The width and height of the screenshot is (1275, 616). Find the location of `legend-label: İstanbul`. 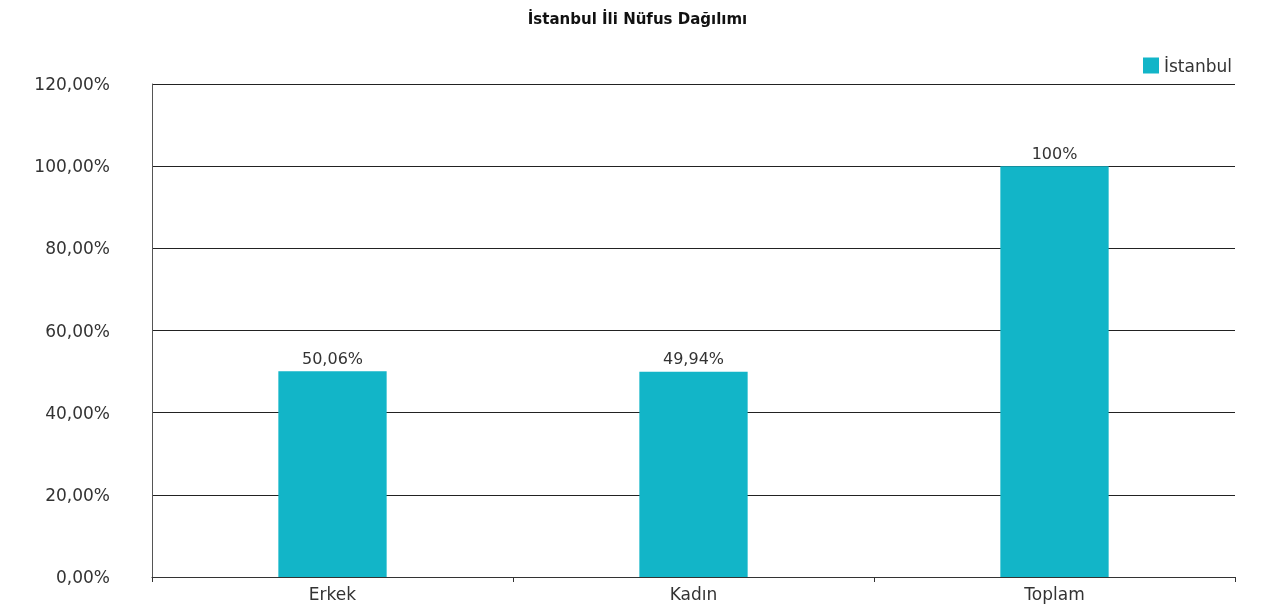

legend-label: İstanbul is located at coordinates (1198, 65).